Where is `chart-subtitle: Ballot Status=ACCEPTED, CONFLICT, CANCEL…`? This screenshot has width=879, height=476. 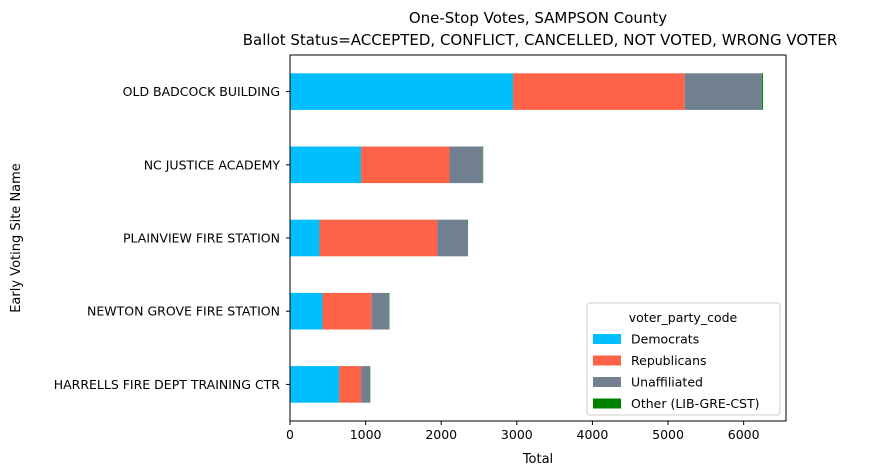 chart-subtitle: Ballot Status=ACCEPTED, CONFLICT, CANCEL… is located at coordinates (540, 40).